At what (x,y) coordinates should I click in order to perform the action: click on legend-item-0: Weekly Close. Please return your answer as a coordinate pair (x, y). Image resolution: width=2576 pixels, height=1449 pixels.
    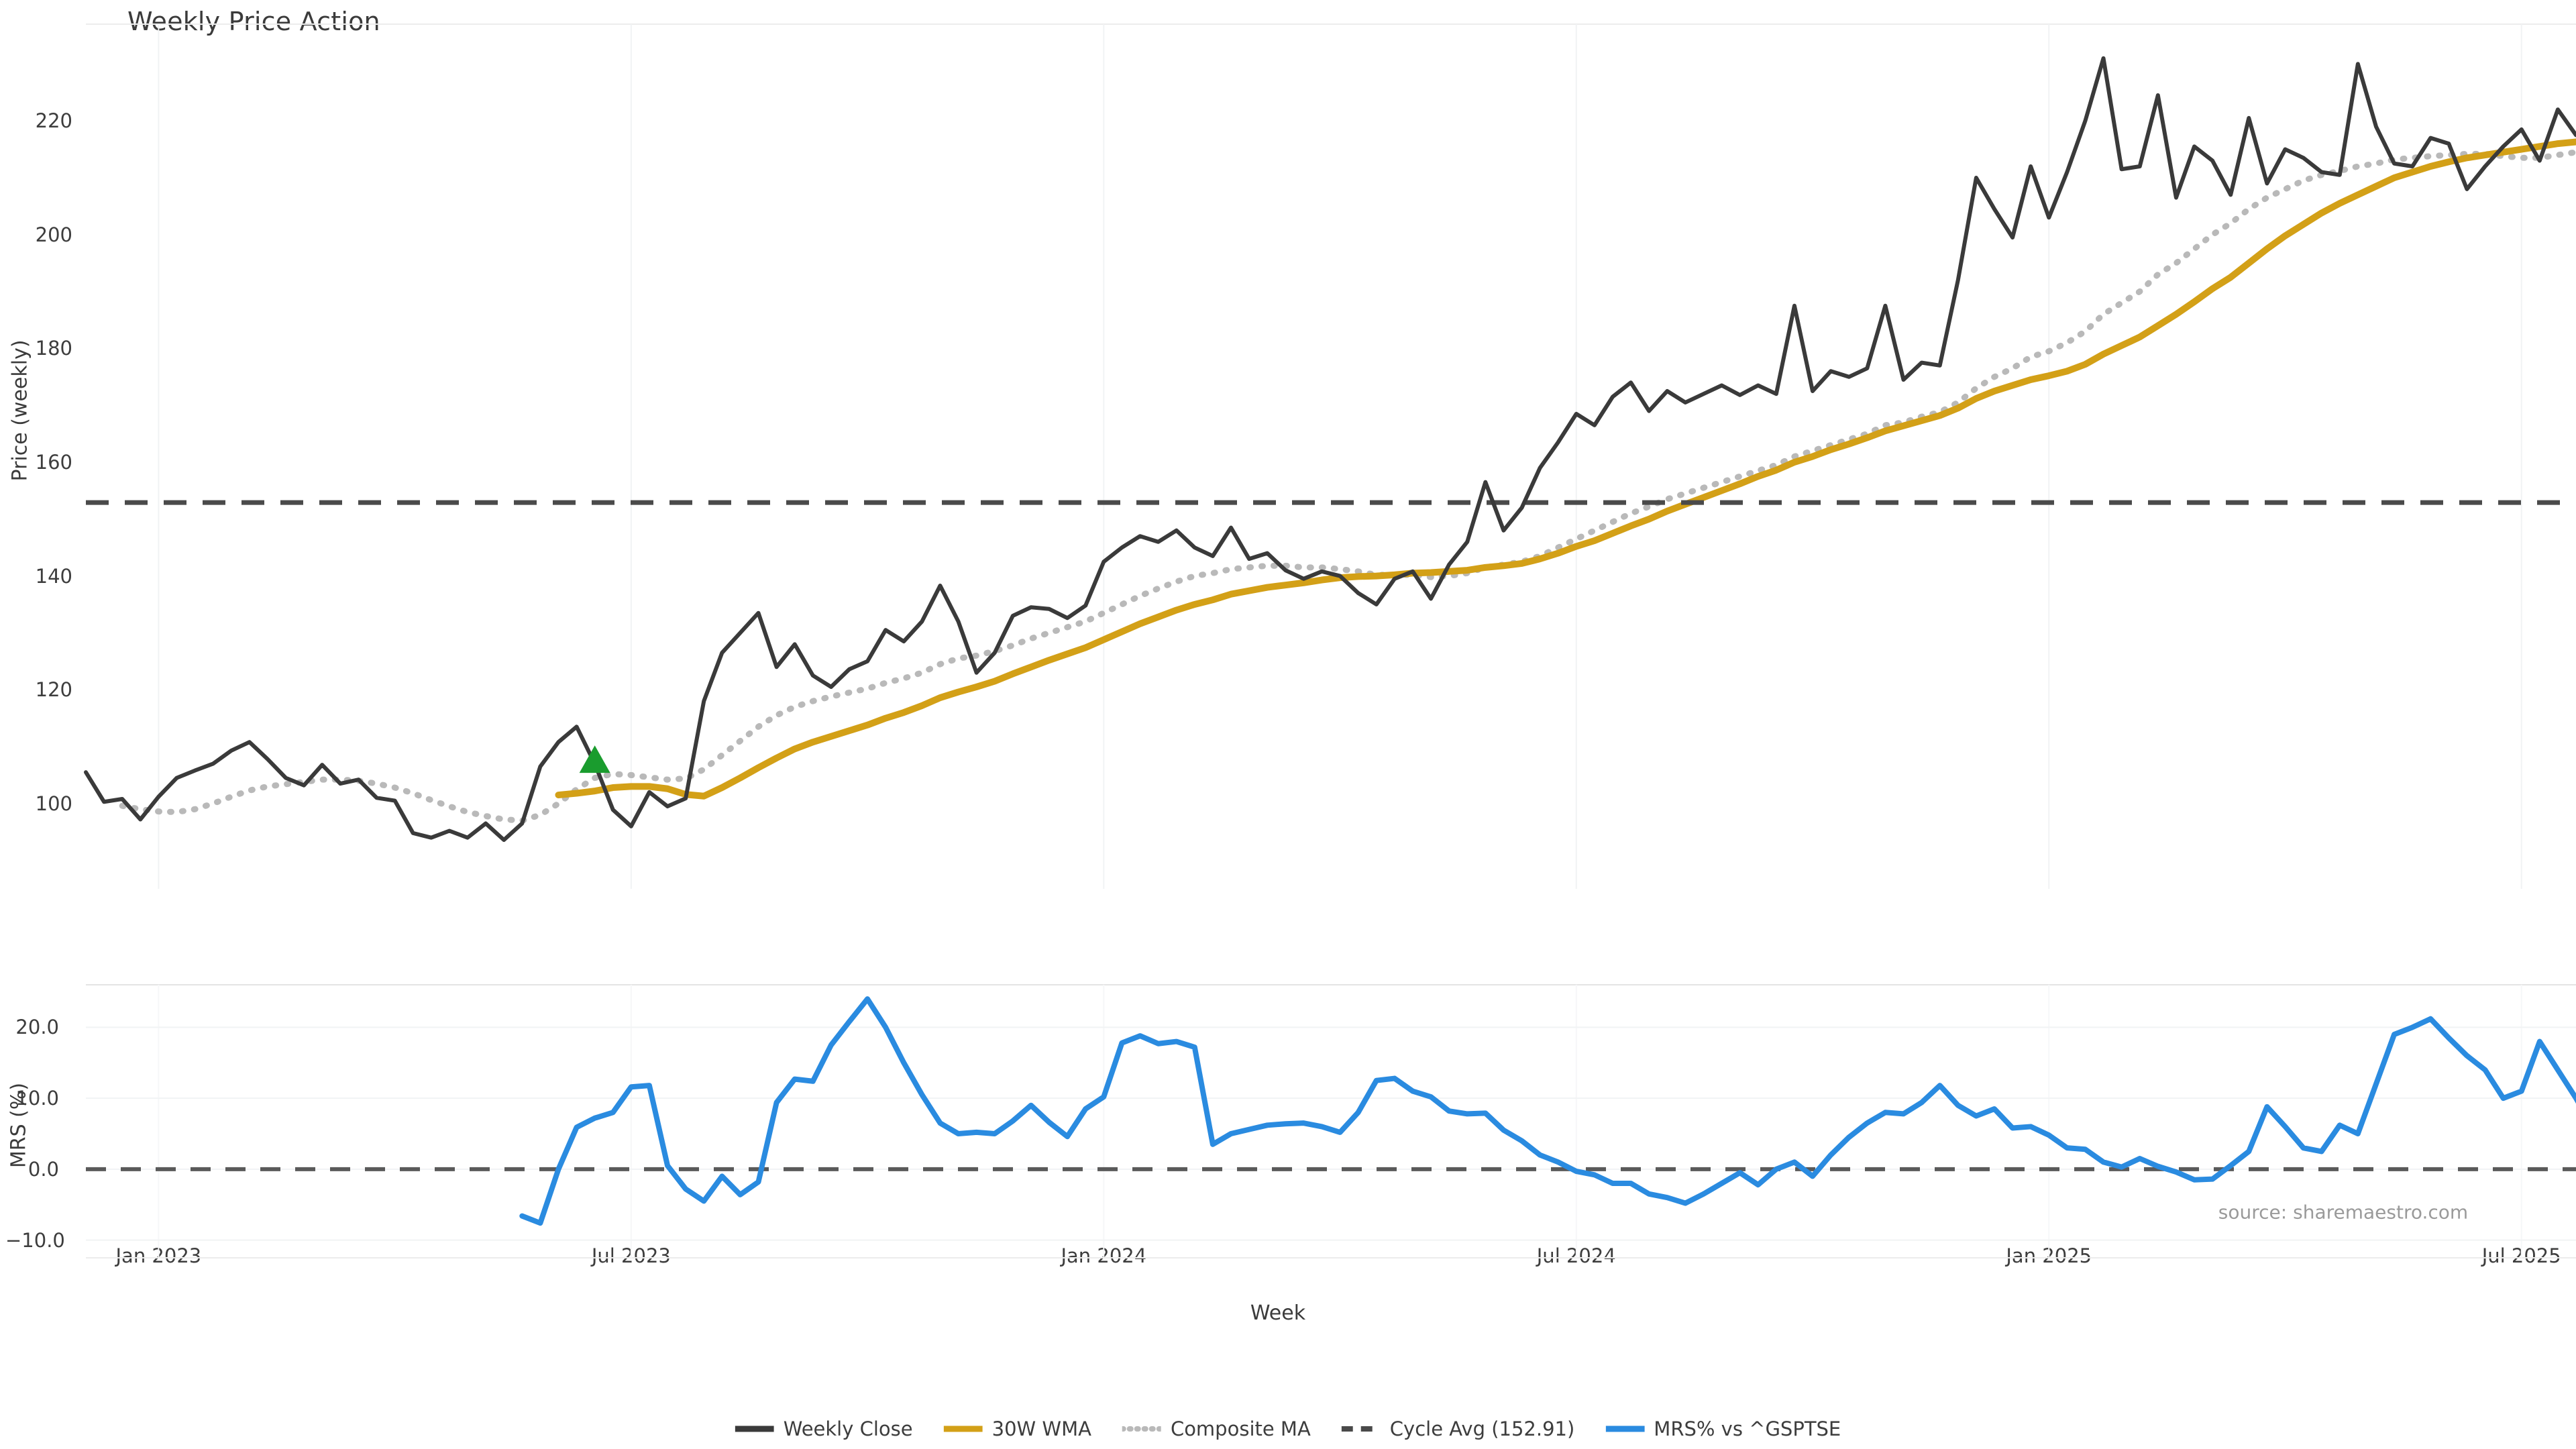
    Looking at the image, I should click on (824, 1428).